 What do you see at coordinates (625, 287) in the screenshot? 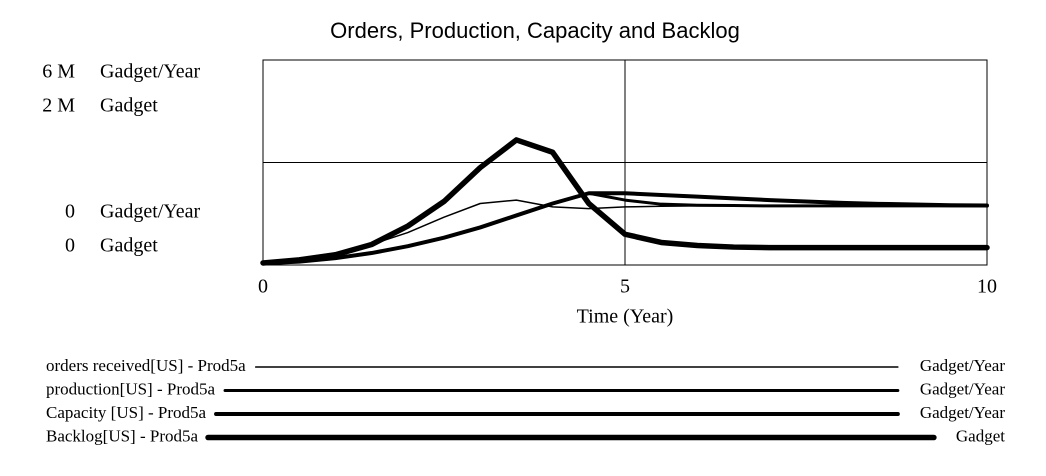
I see `x-tick-label: 5` at bounding box center [625, 287].